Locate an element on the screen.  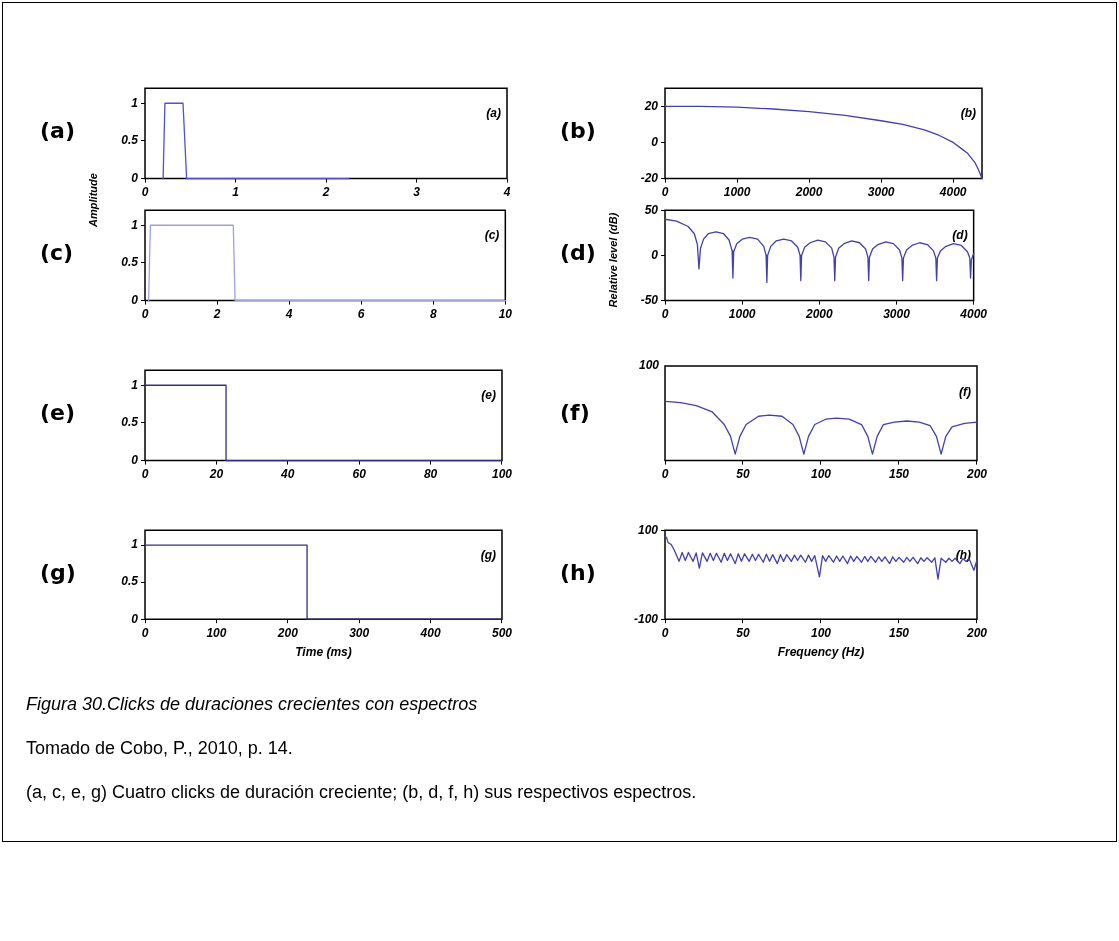
x-tick-label: 1 is located at coordinates (236, 192).